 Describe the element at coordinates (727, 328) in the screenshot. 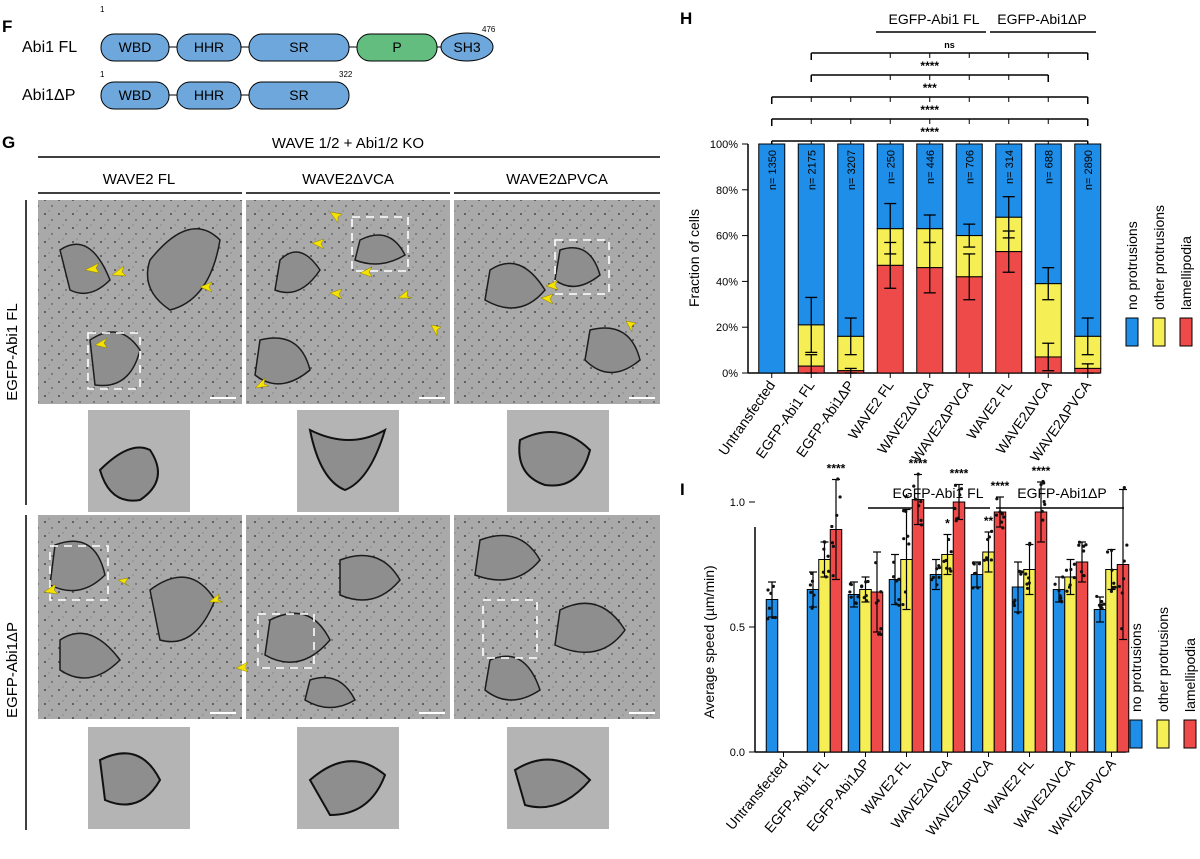

I see `y-tick-label: 20%` at that location.